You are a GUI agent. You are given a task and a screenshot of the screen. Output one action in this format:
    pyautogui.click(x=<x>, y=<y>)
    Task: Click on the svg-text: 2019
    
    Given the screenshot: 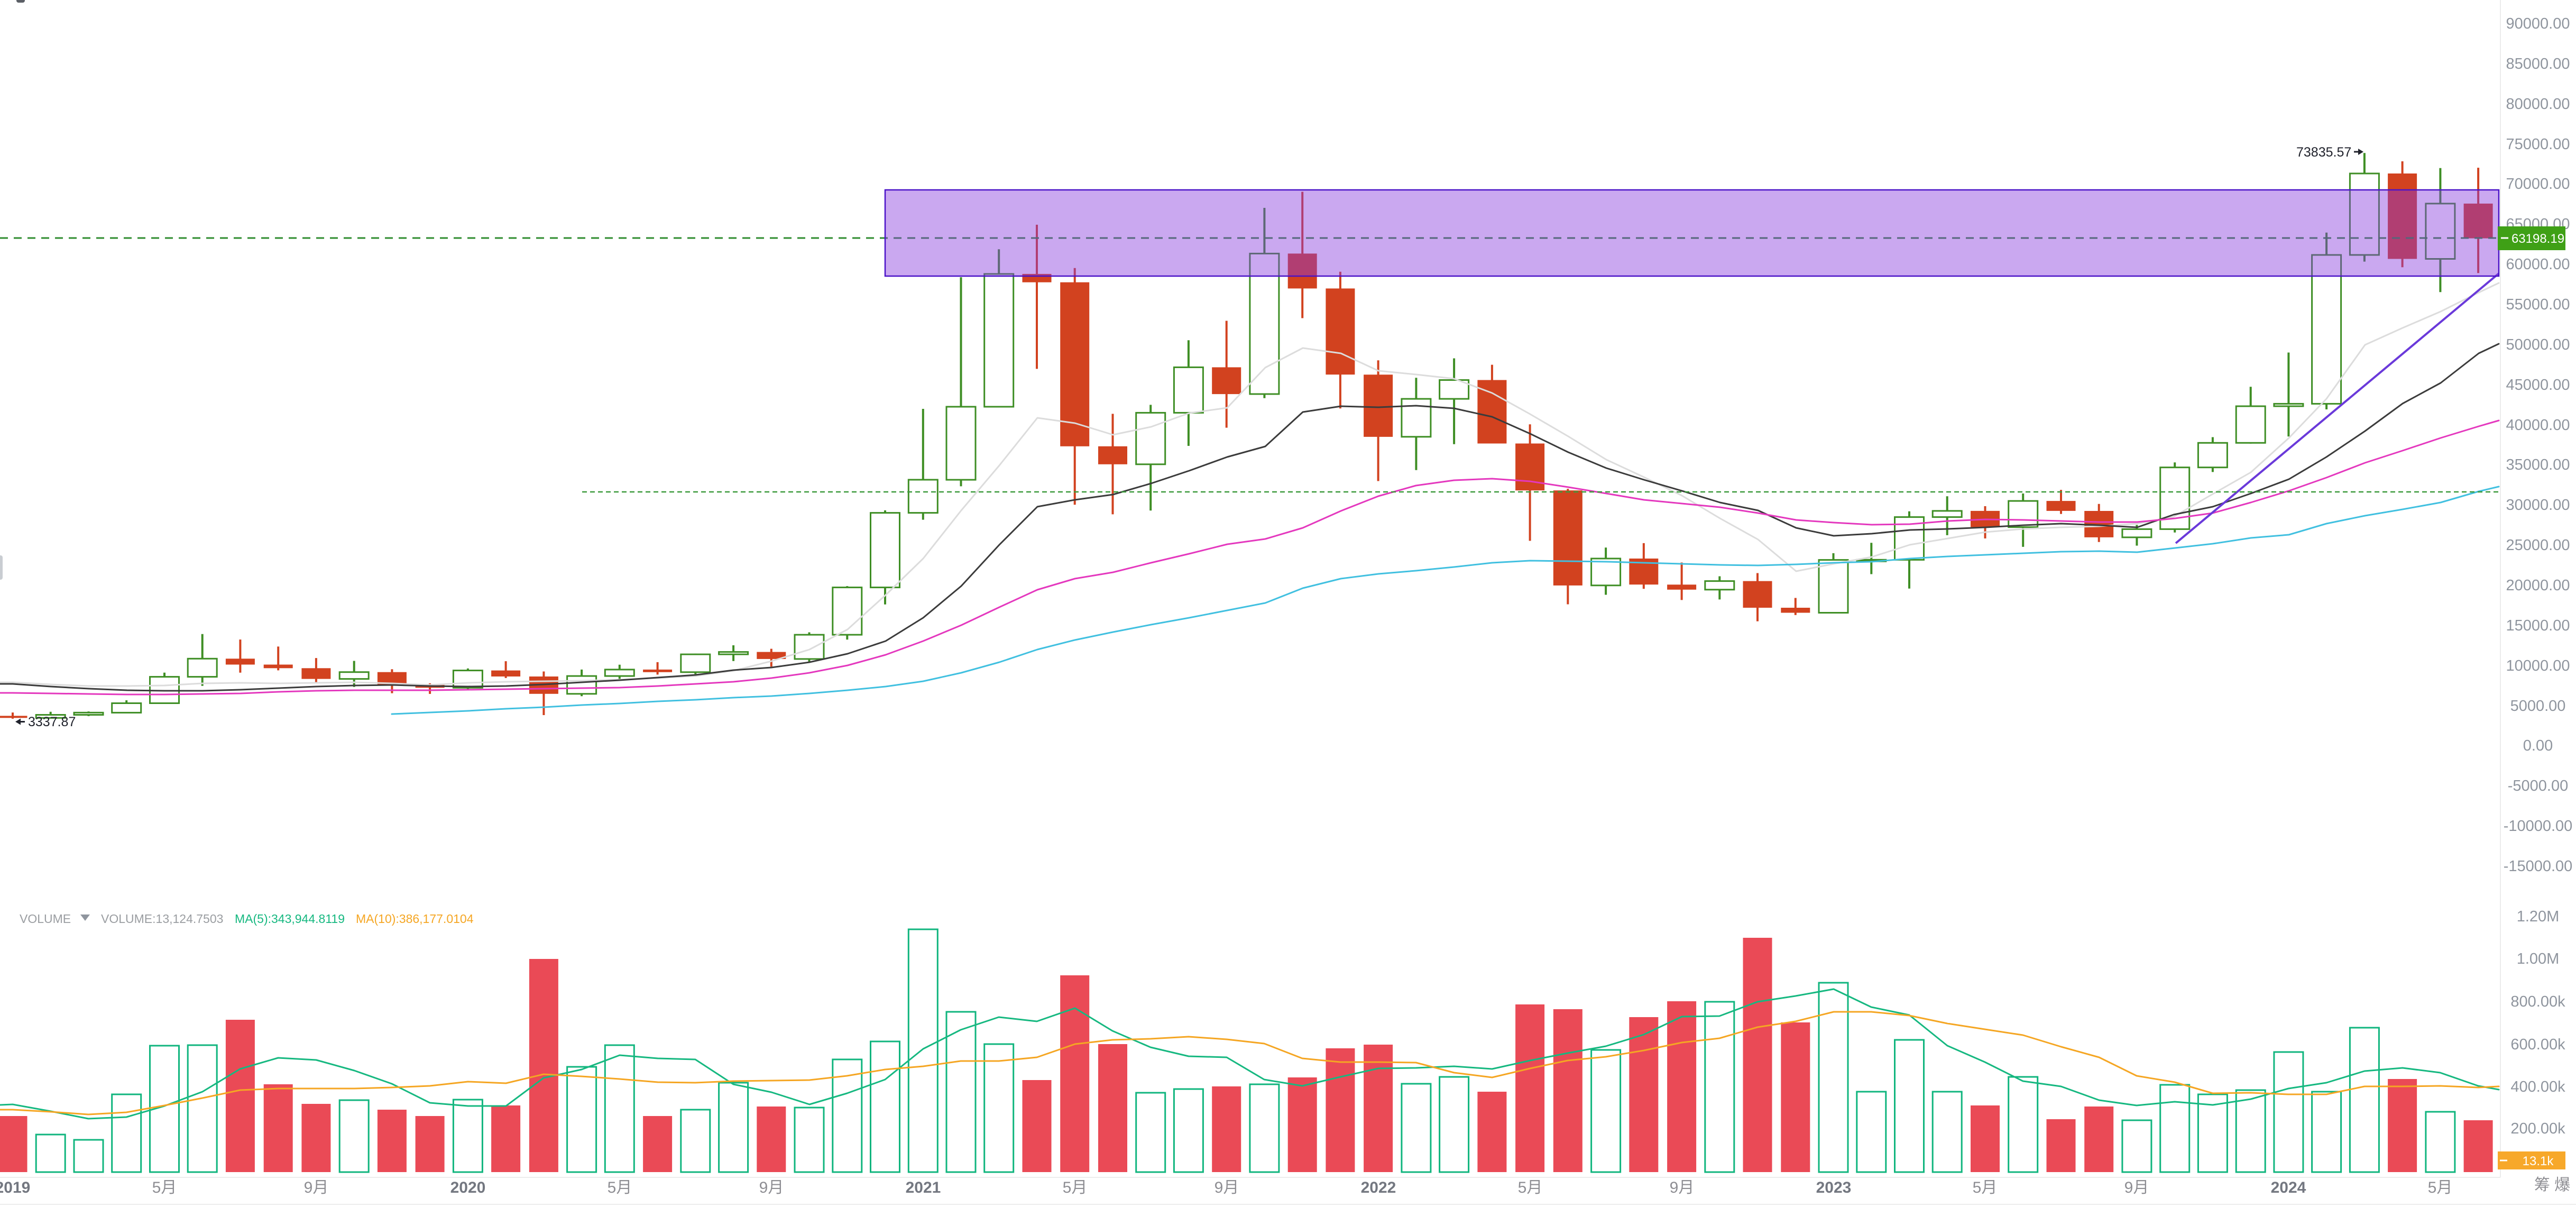 What is the action you would take?
    pyautogui.click(x=15, y=1187)
    